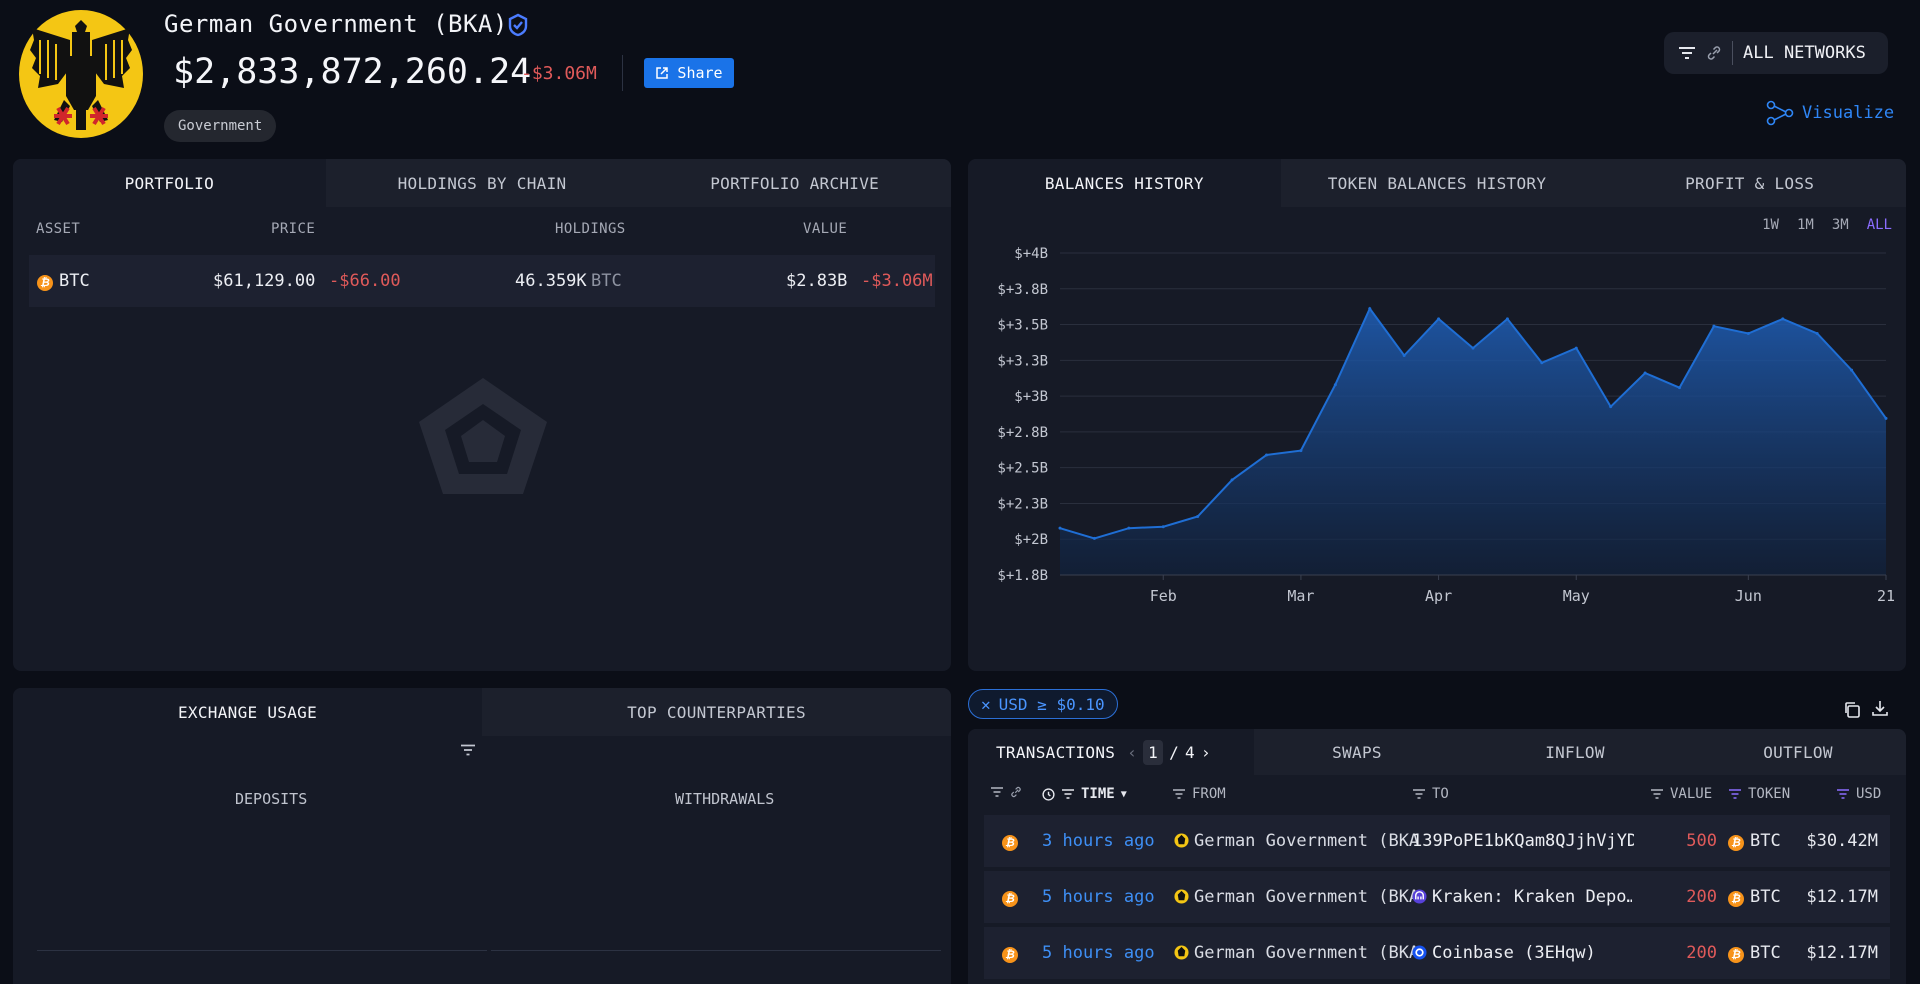 Image resolution: width=1920 pixels, height=984 pixels. Describe the element at coordinates (716, 712) in the screenshot. I see `tab-top-counterparties: TOP COUNTERPARTIES` at that location.